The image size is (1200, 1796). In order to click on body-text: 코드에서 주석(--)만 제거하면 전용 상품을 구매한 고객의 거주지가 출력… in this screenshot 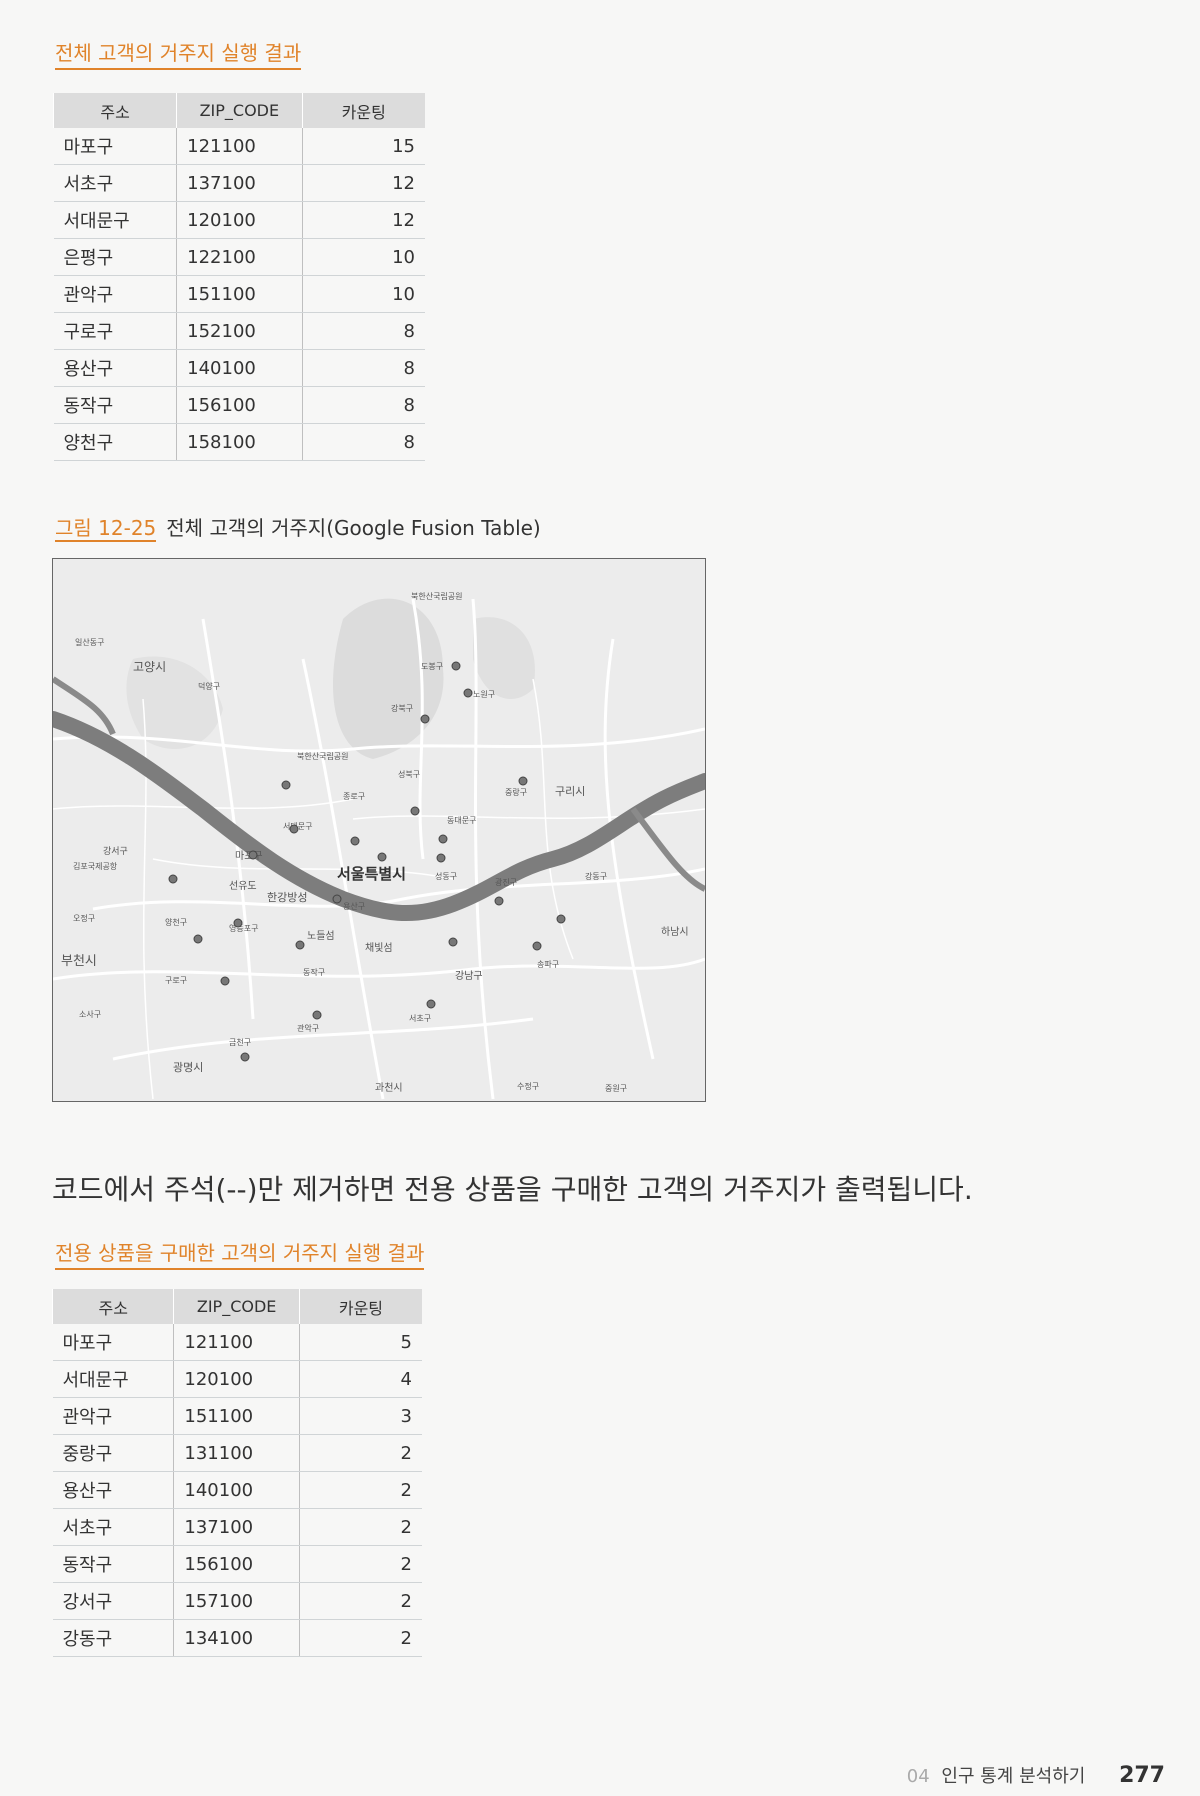, I will do `click(512, 1189)`.